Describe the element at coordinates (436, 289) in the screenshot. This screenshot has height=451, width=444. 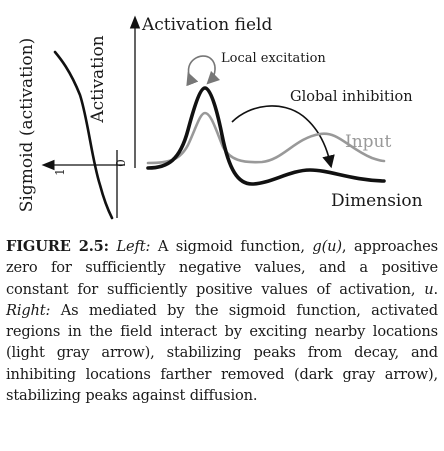
I see `caption-text-3: .` at that location.